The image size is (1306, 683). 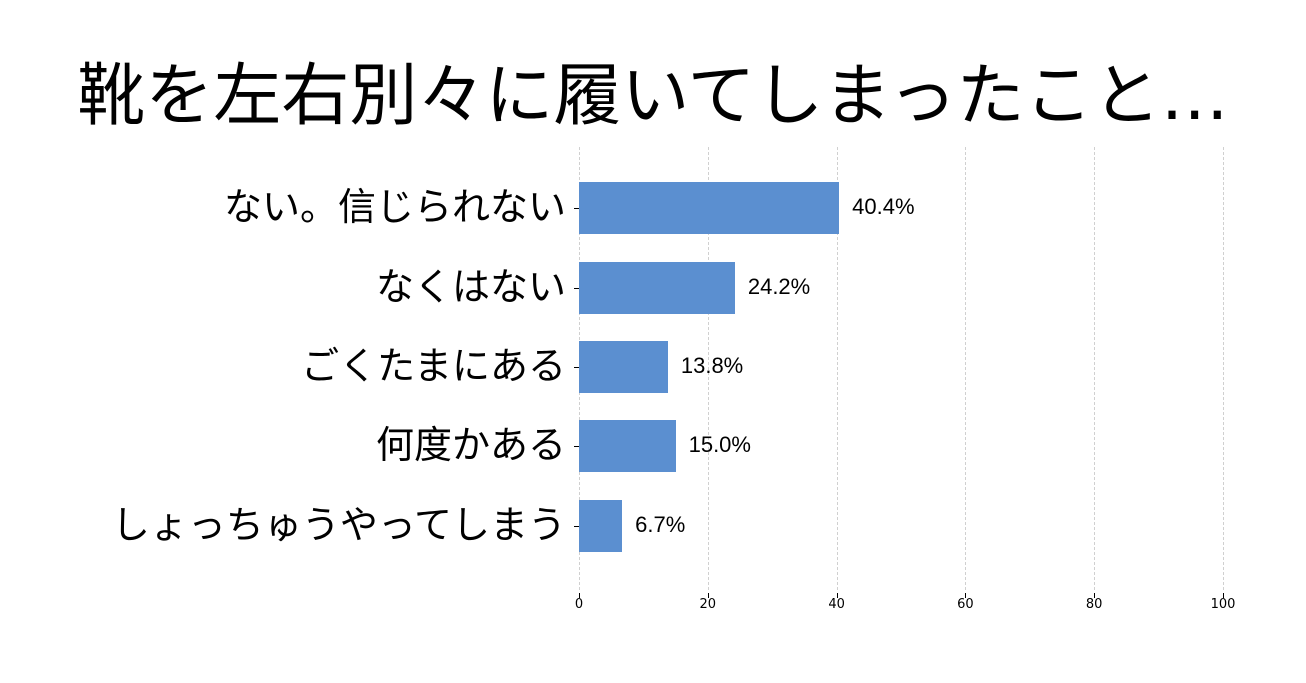 What do you see at coordinates (965, 604) in the screenshot?
I see `x-tick-label: 60` at bounding box center [965, 604].